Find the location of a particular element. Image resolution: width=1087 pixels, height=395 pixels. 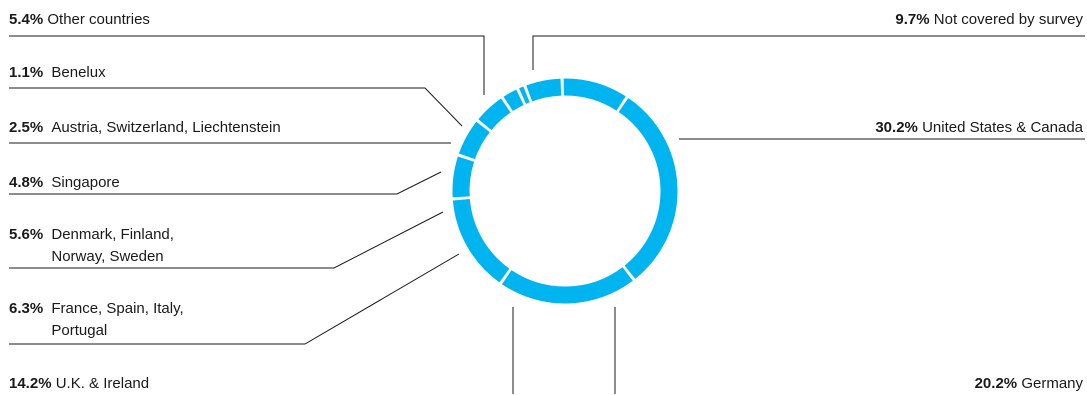

slice-label-united-states-canada: 30.2% United States & Canada is located at coordinates (979, 128).